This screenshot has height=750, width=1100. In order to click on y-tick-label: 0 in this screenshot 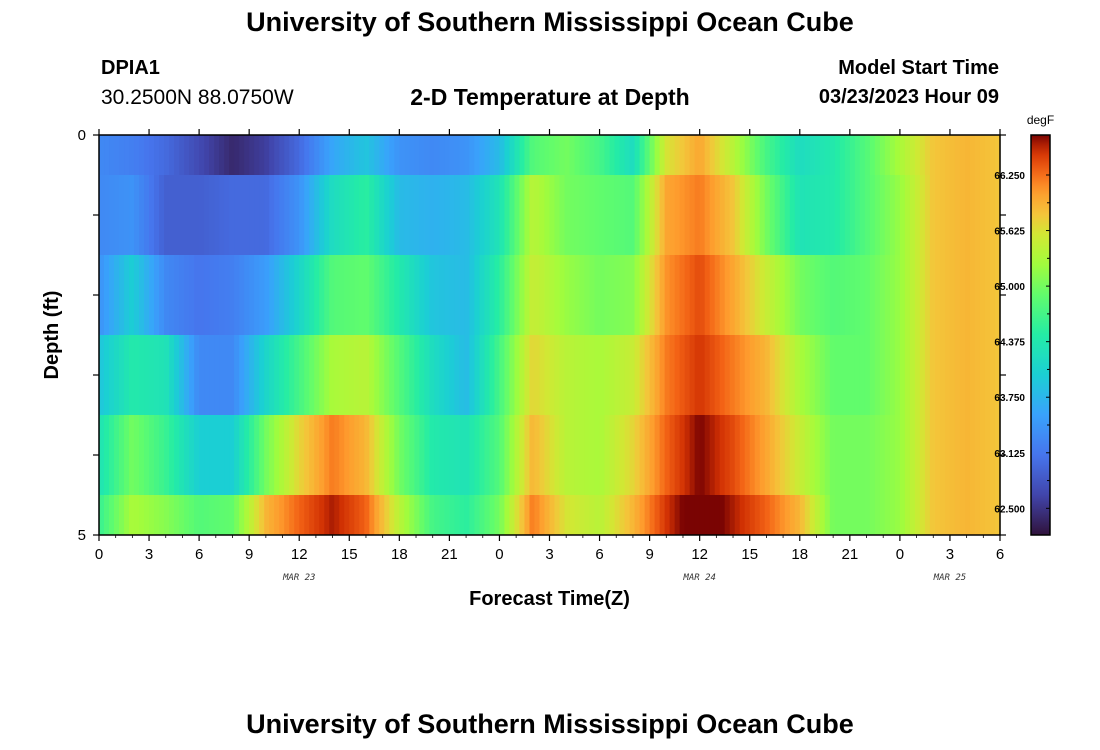, I will do `click(82, 135)`.